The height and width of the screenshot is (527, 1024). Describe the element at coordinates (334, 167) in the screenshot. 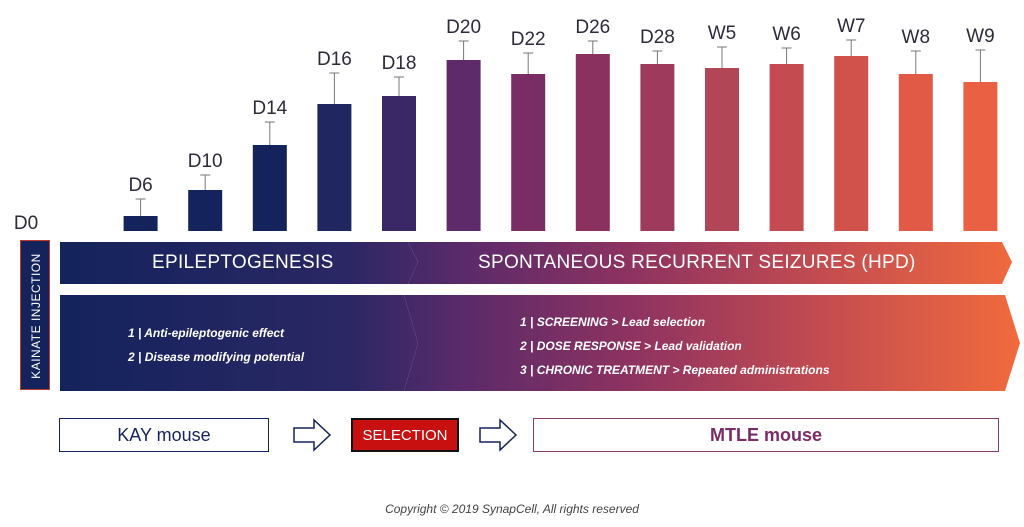

I see `bar-d16` at that location.